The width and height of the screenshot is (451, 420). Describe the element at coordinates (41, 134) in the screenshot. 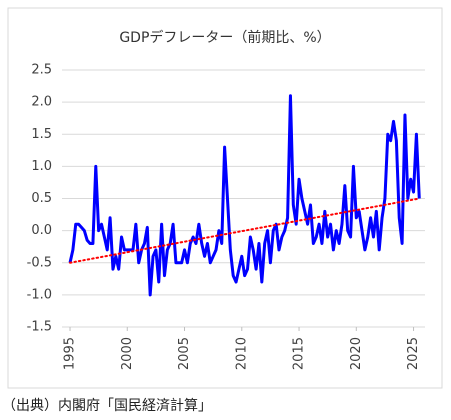

I see `y-tick-label: 1.5` at that location.